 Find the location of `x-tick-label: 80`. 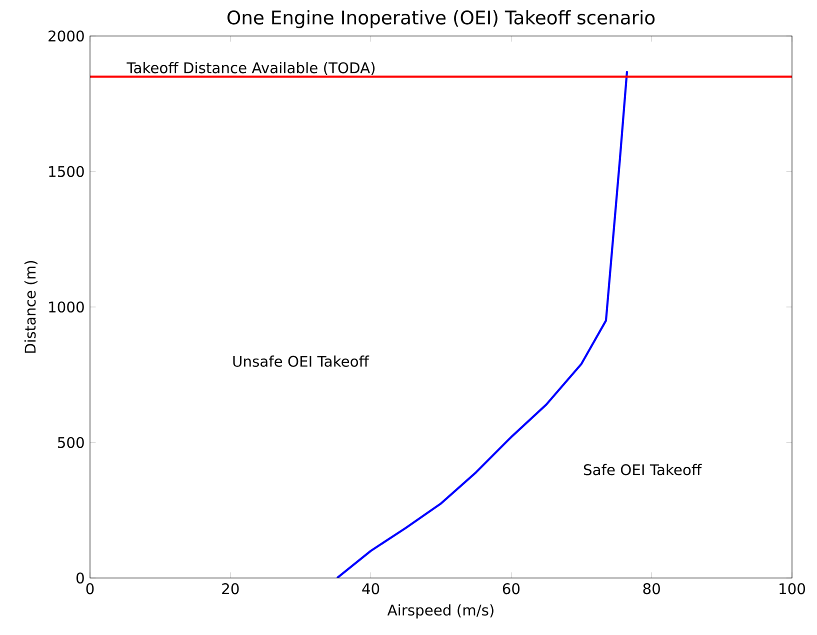

x-tick-label: 80 is located at coordinates (651, 588).